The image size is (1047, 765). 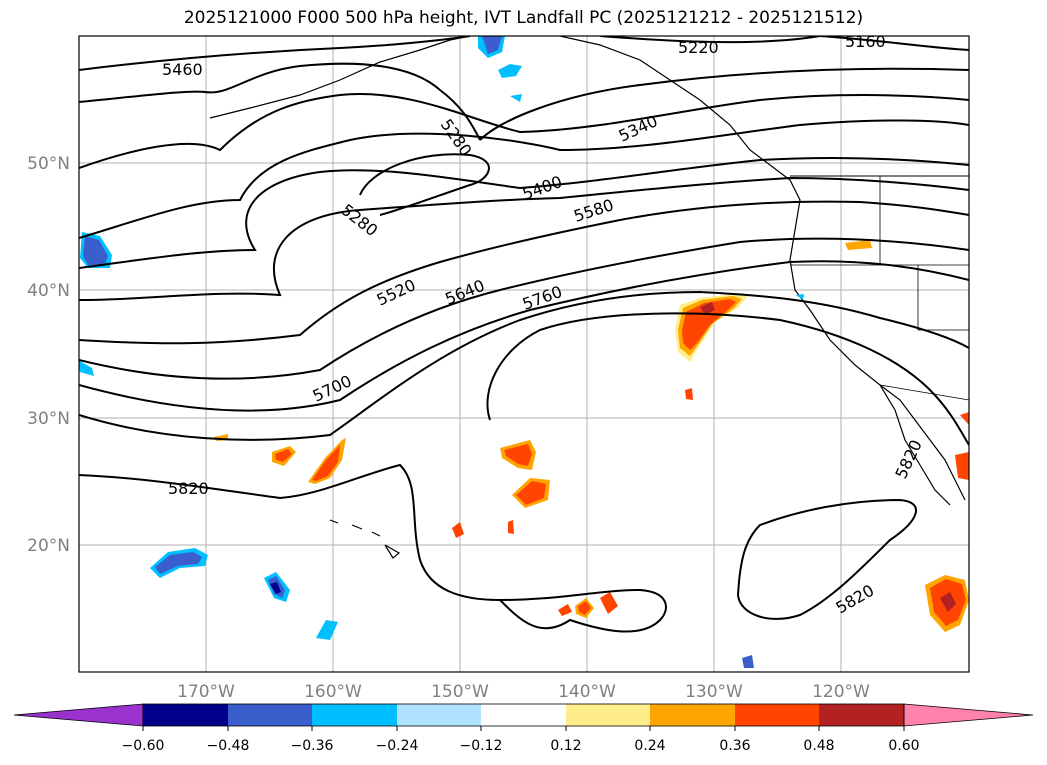 I want to click on lat-label-30n: 30°N, so click(x=48, y=419).